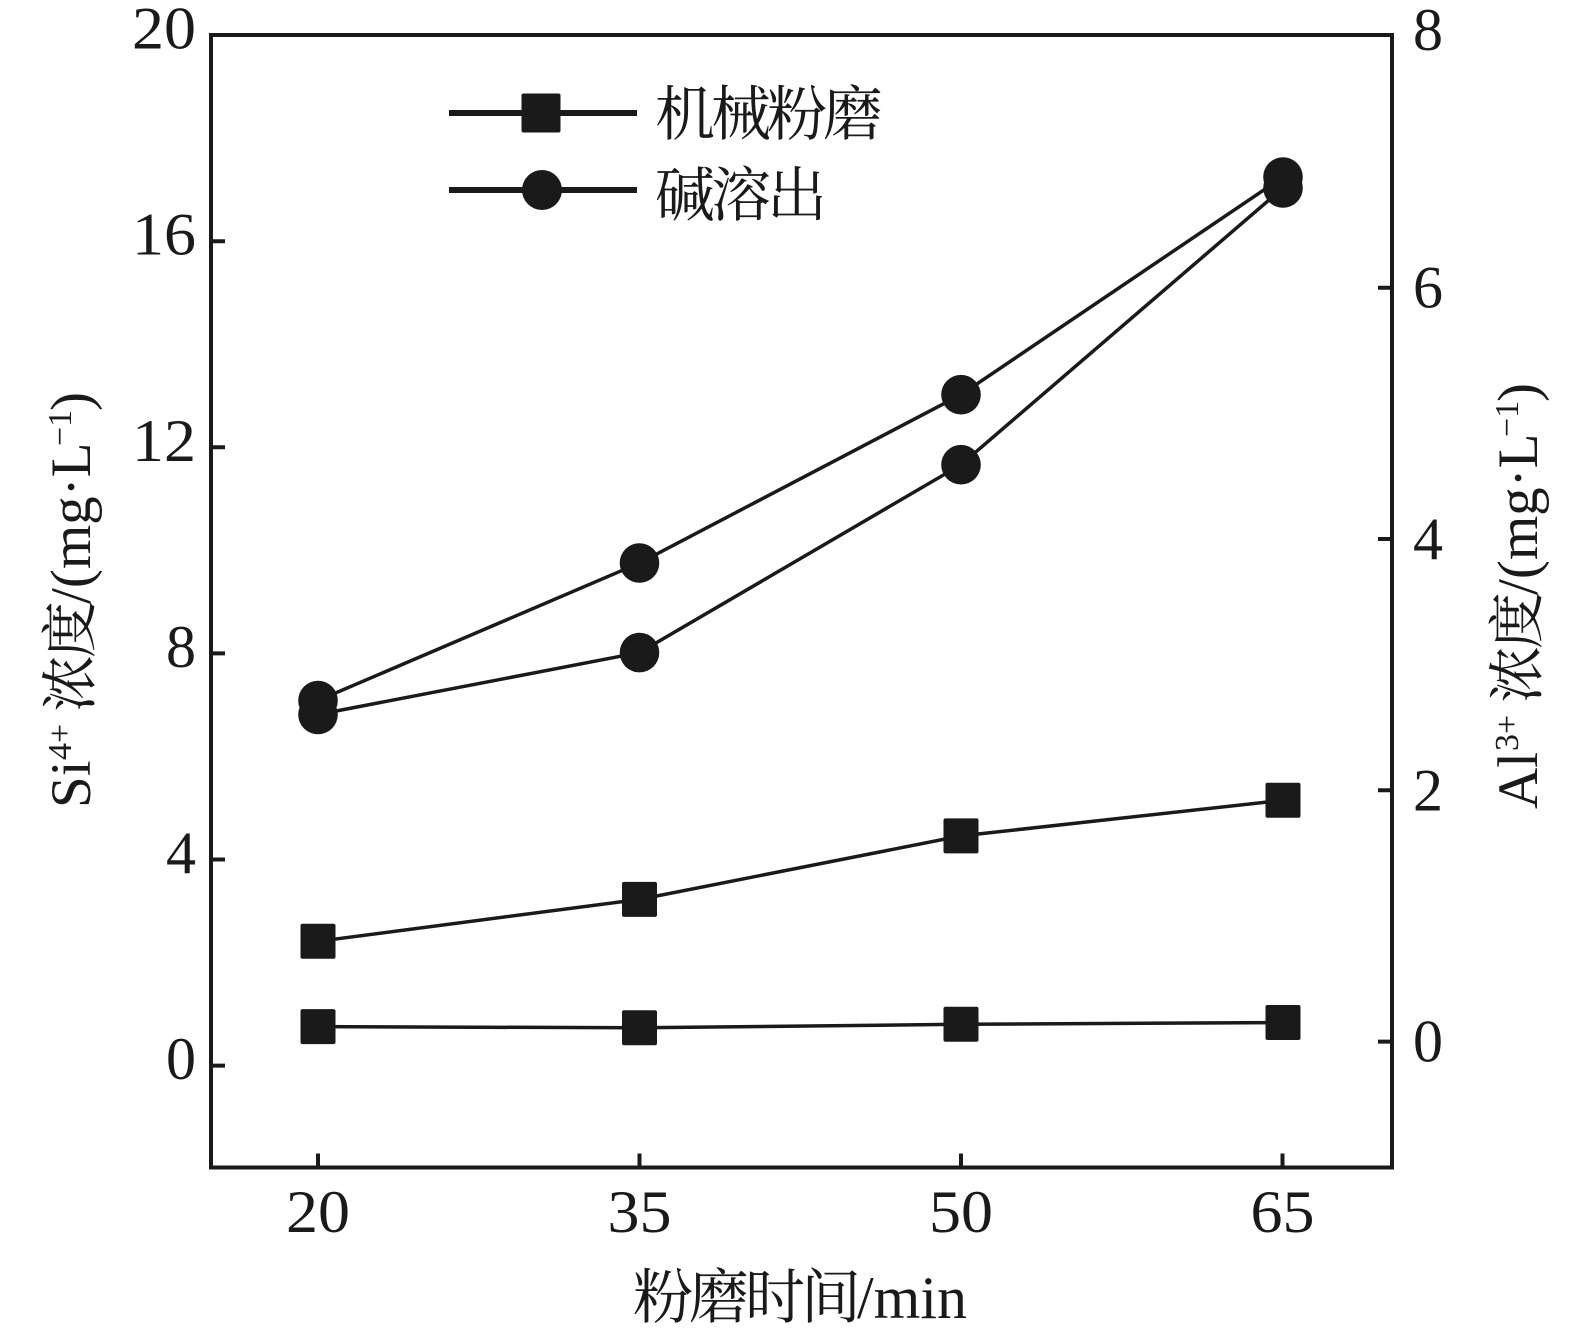  I want to click on svg-text: Si, so click(71, 784).